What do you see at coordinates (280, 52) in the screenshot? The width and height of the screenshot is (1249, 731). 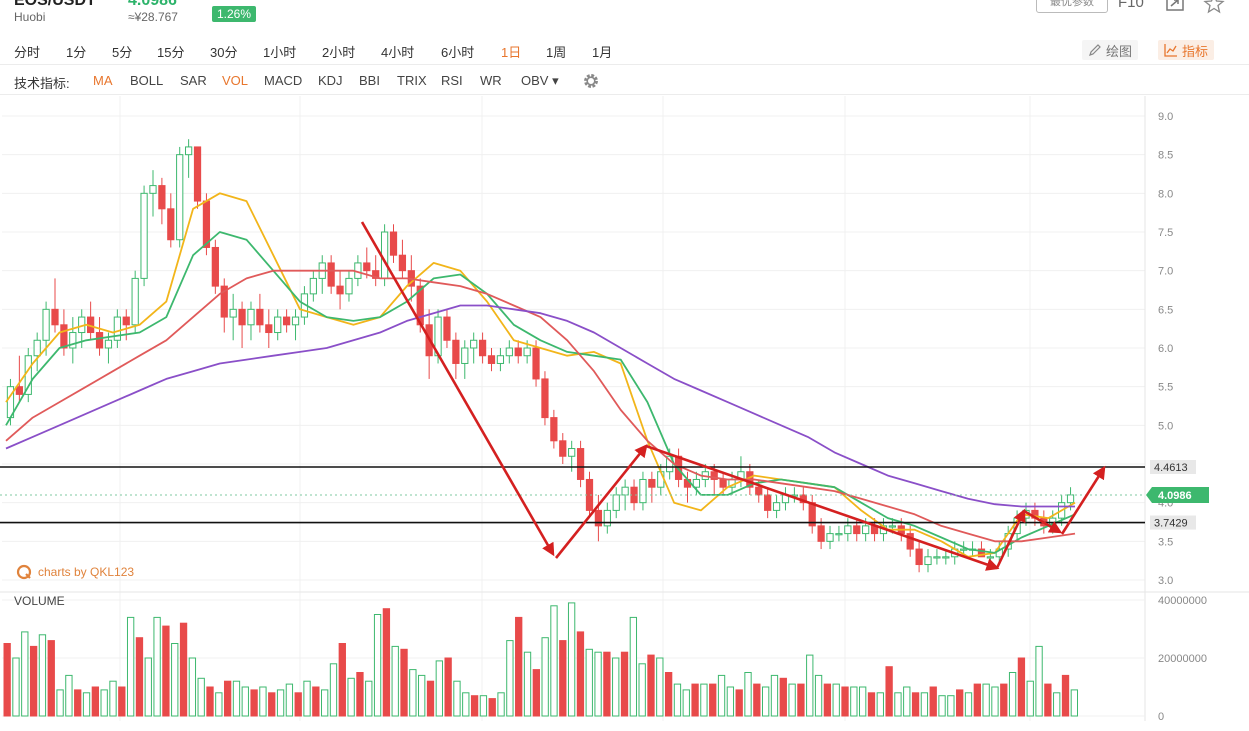 I see `timeframe-tab: 1小时` at bounding box center [280, 52].